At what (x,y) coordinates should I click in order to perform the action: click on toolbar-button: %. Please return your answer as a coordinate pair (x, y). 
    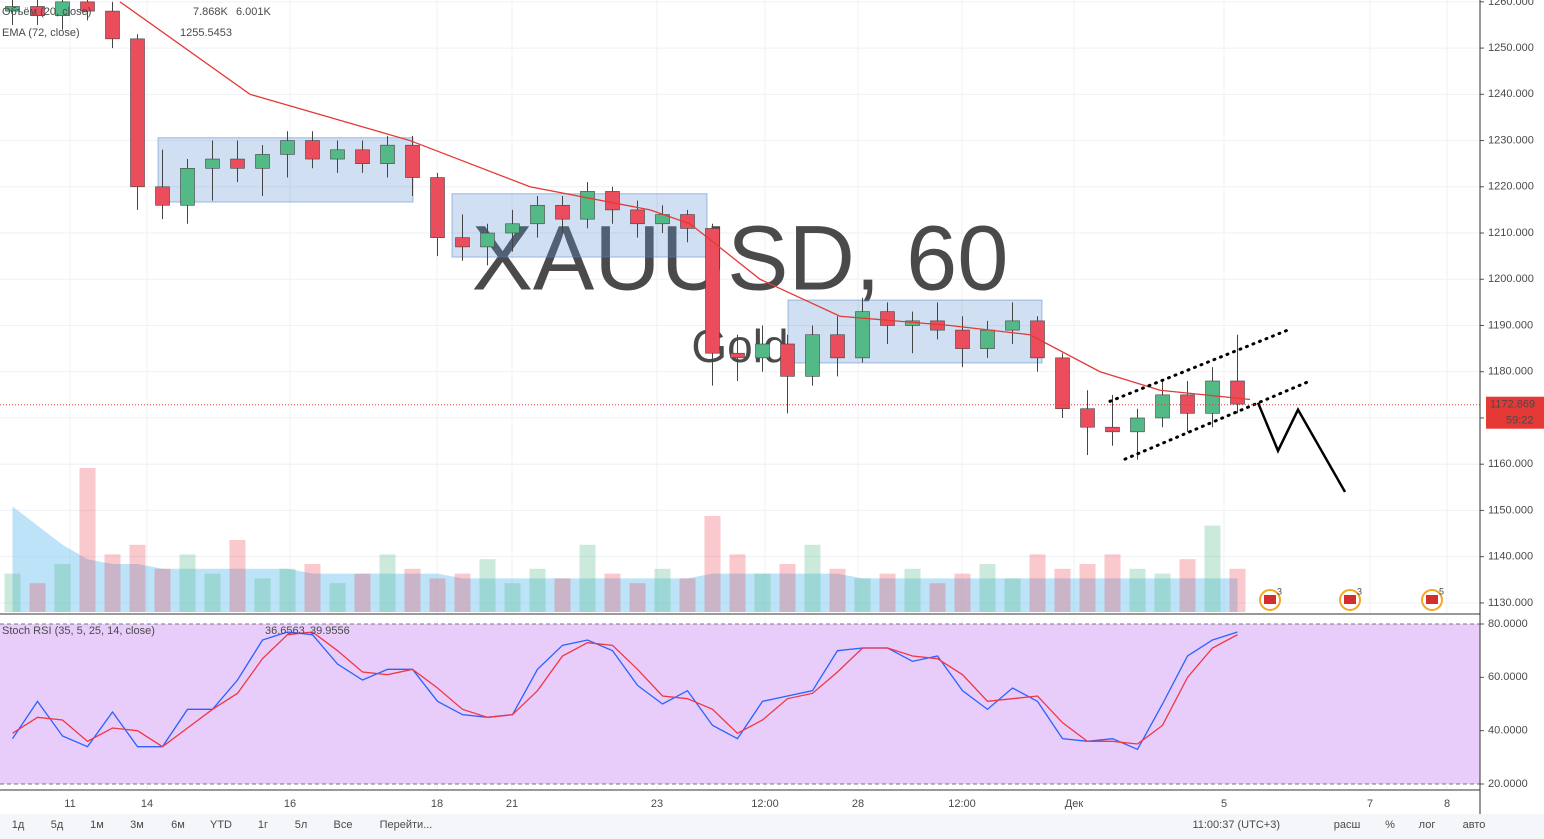
    Looking at the image, I should click on (1390, 825).